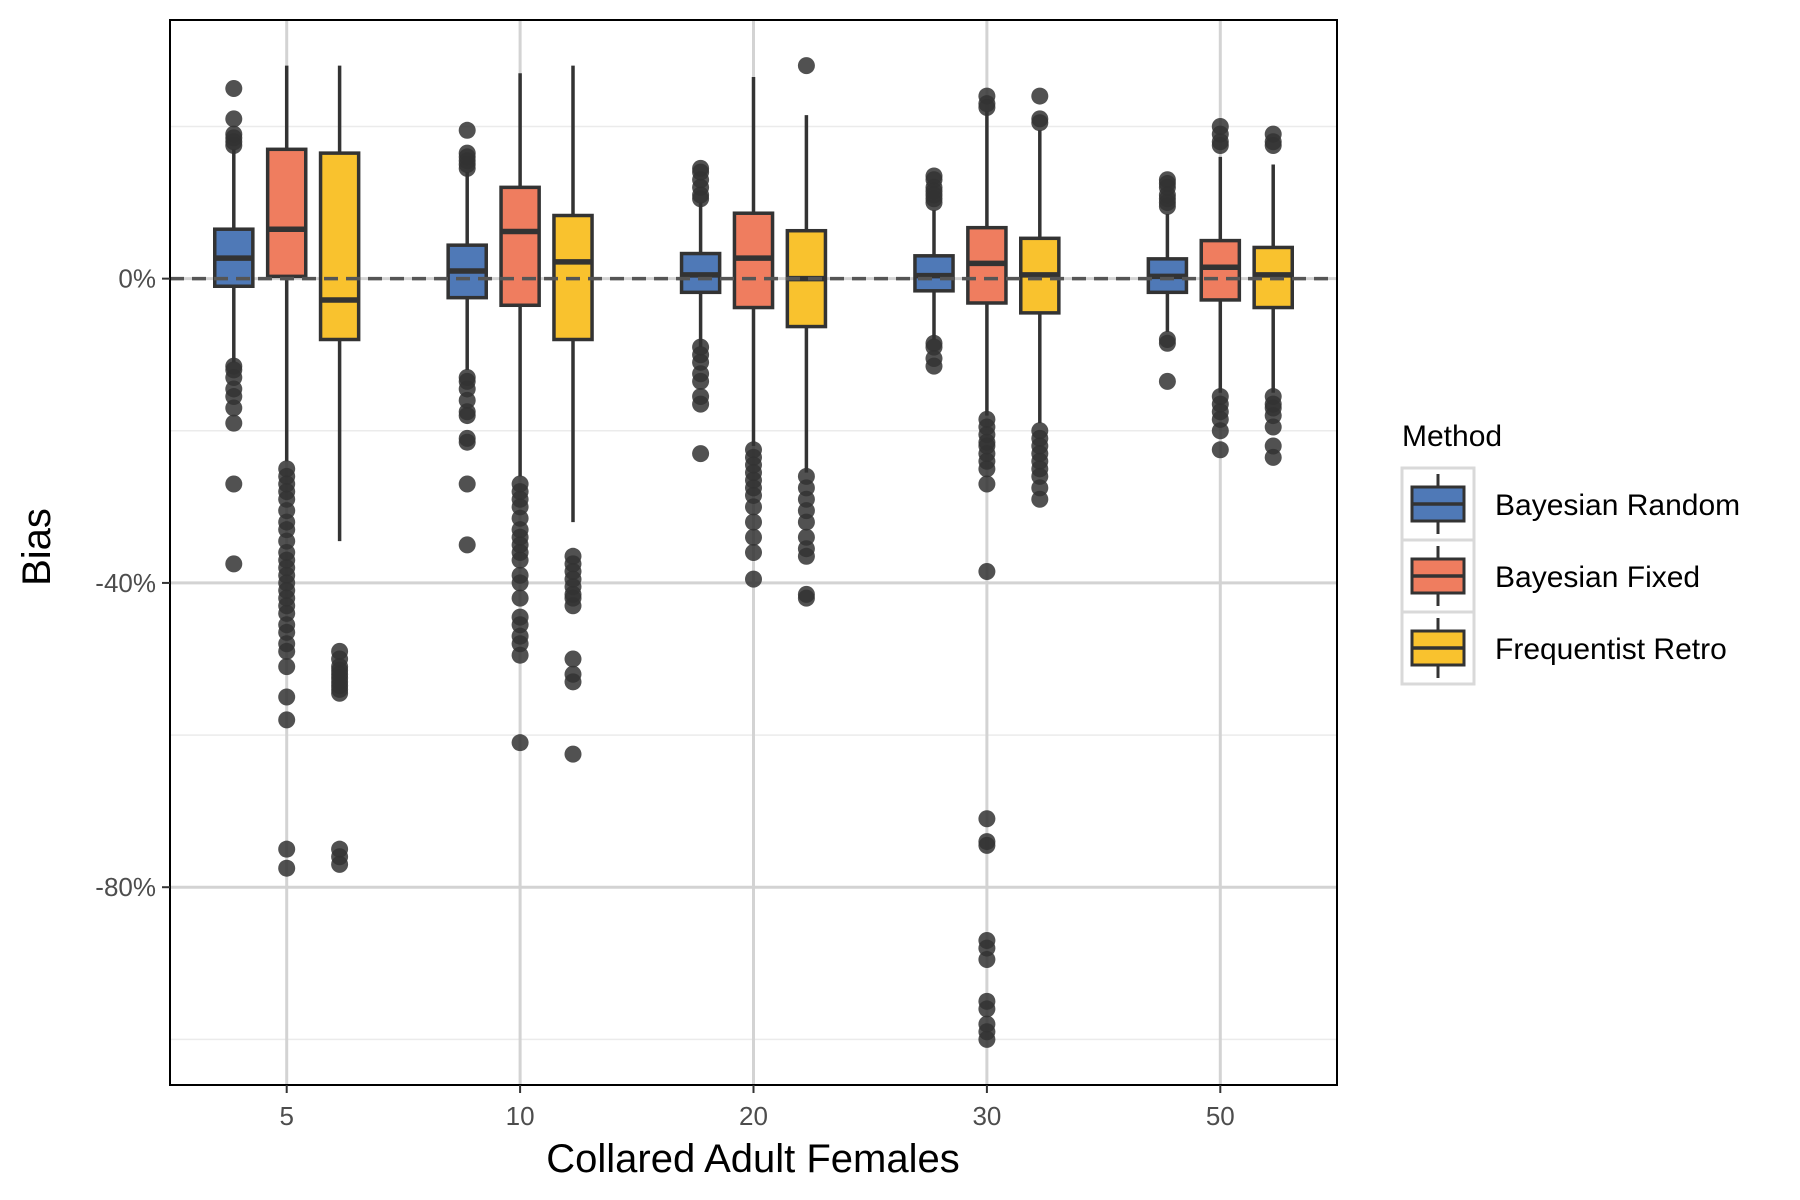 The height and width of the screenshot is (1200, 1800). What do you see at coordinates (753, 1116) in the screenshot?
I see `x-tick-label: 20` at bounding box center [753, 1116].